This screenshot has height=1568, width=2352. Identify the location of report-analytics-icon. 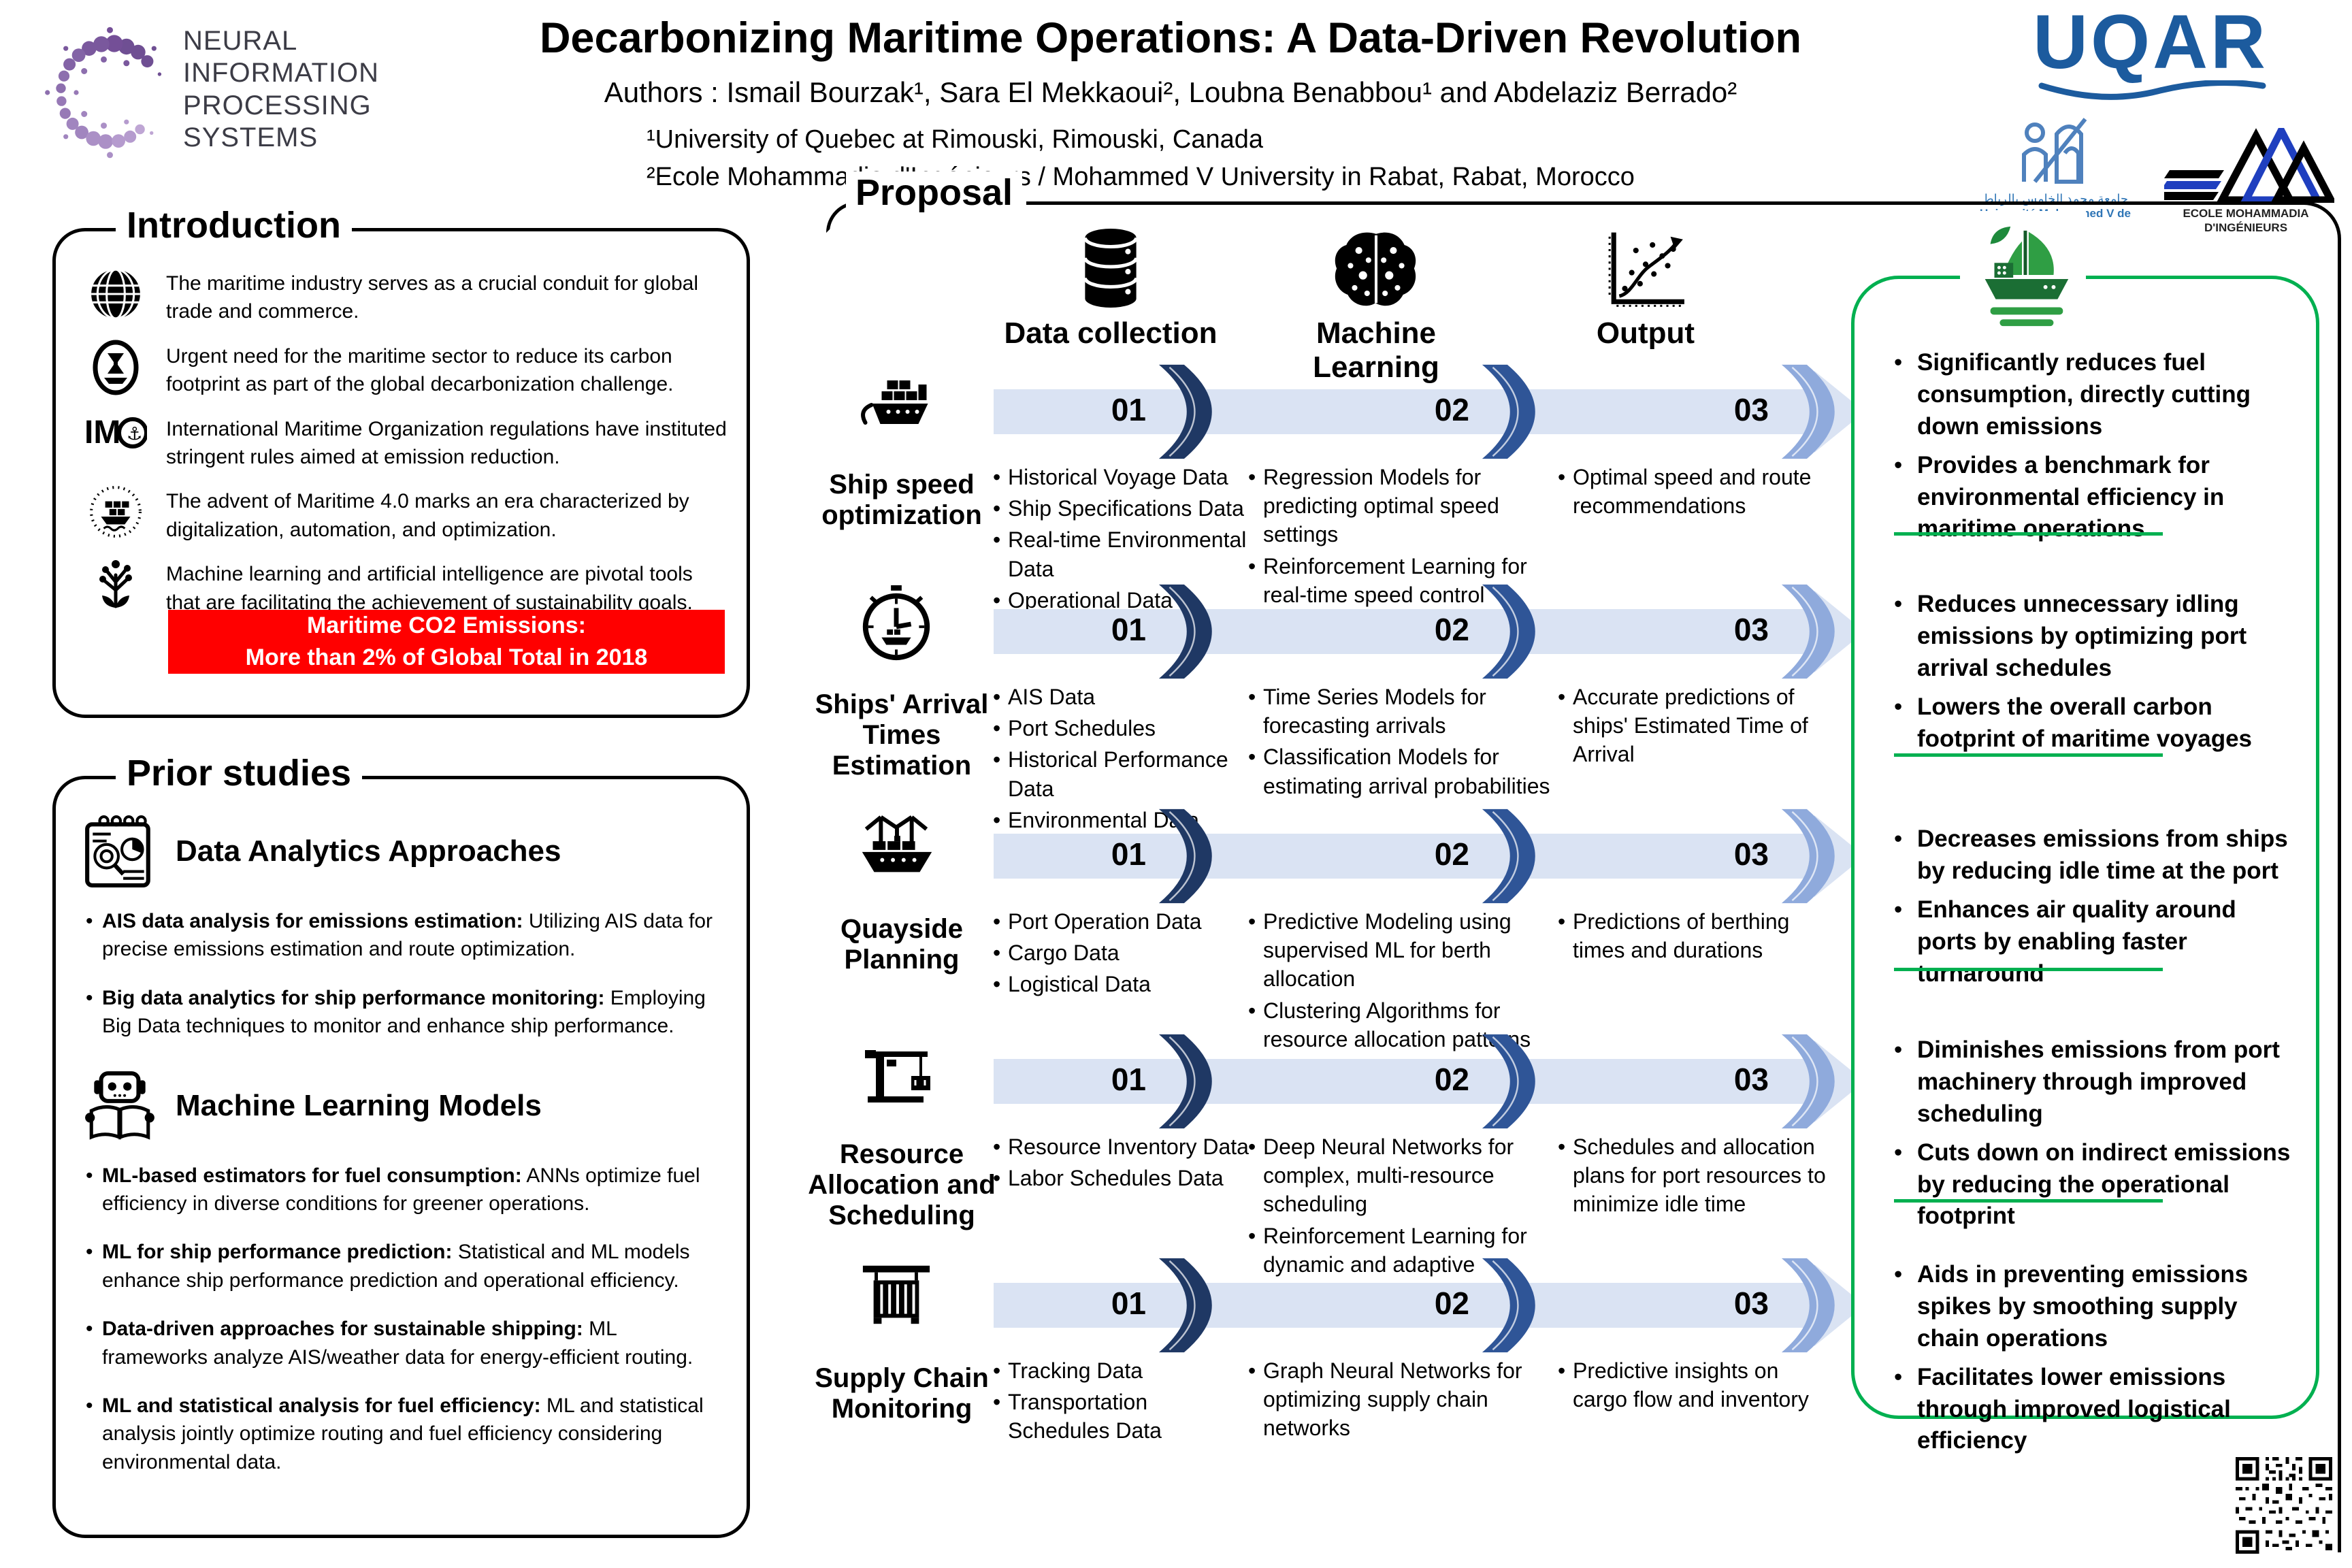
(118, 851).